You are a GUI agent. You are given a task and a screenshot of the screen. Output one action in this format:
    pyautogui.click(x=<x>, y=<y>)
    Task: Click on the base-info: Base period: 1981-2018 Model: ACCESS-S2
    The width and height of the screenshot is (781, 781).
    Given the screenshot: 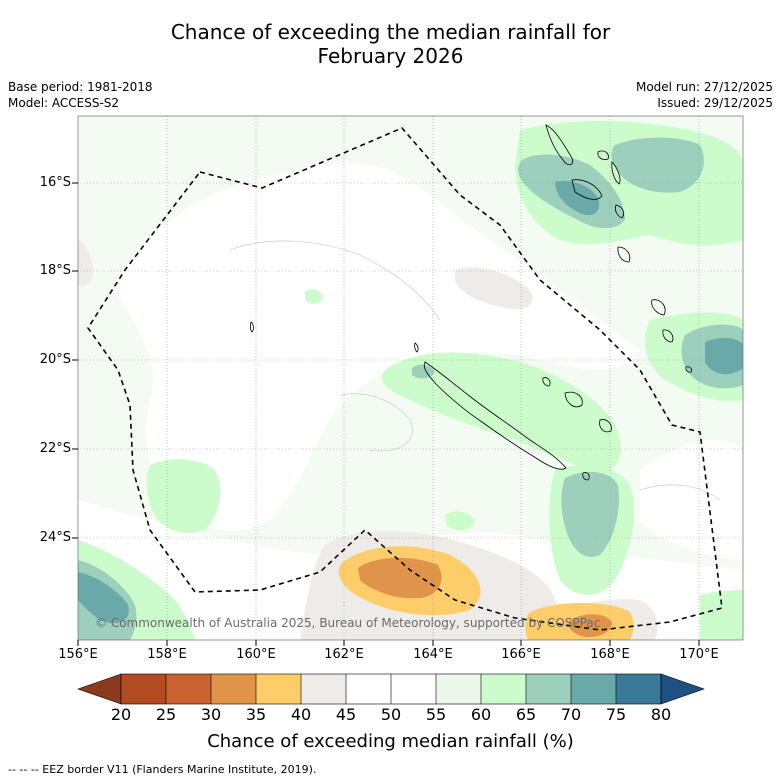 What is the action you would take?
    pyautogui.click(x=80, y=95)
    